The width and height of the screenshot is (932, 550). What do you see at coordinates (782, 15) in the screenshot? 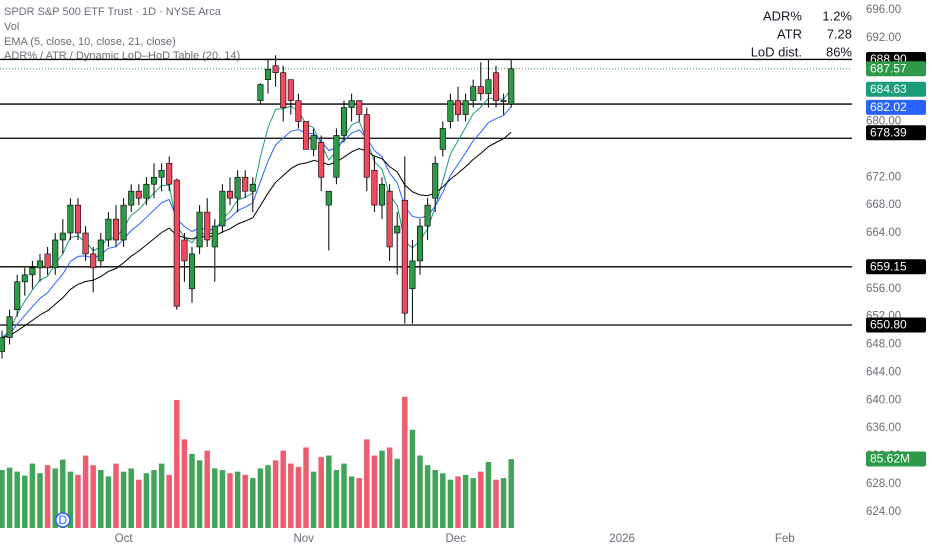
I see `table-key: ADR%` at bounding box center [782, 15].